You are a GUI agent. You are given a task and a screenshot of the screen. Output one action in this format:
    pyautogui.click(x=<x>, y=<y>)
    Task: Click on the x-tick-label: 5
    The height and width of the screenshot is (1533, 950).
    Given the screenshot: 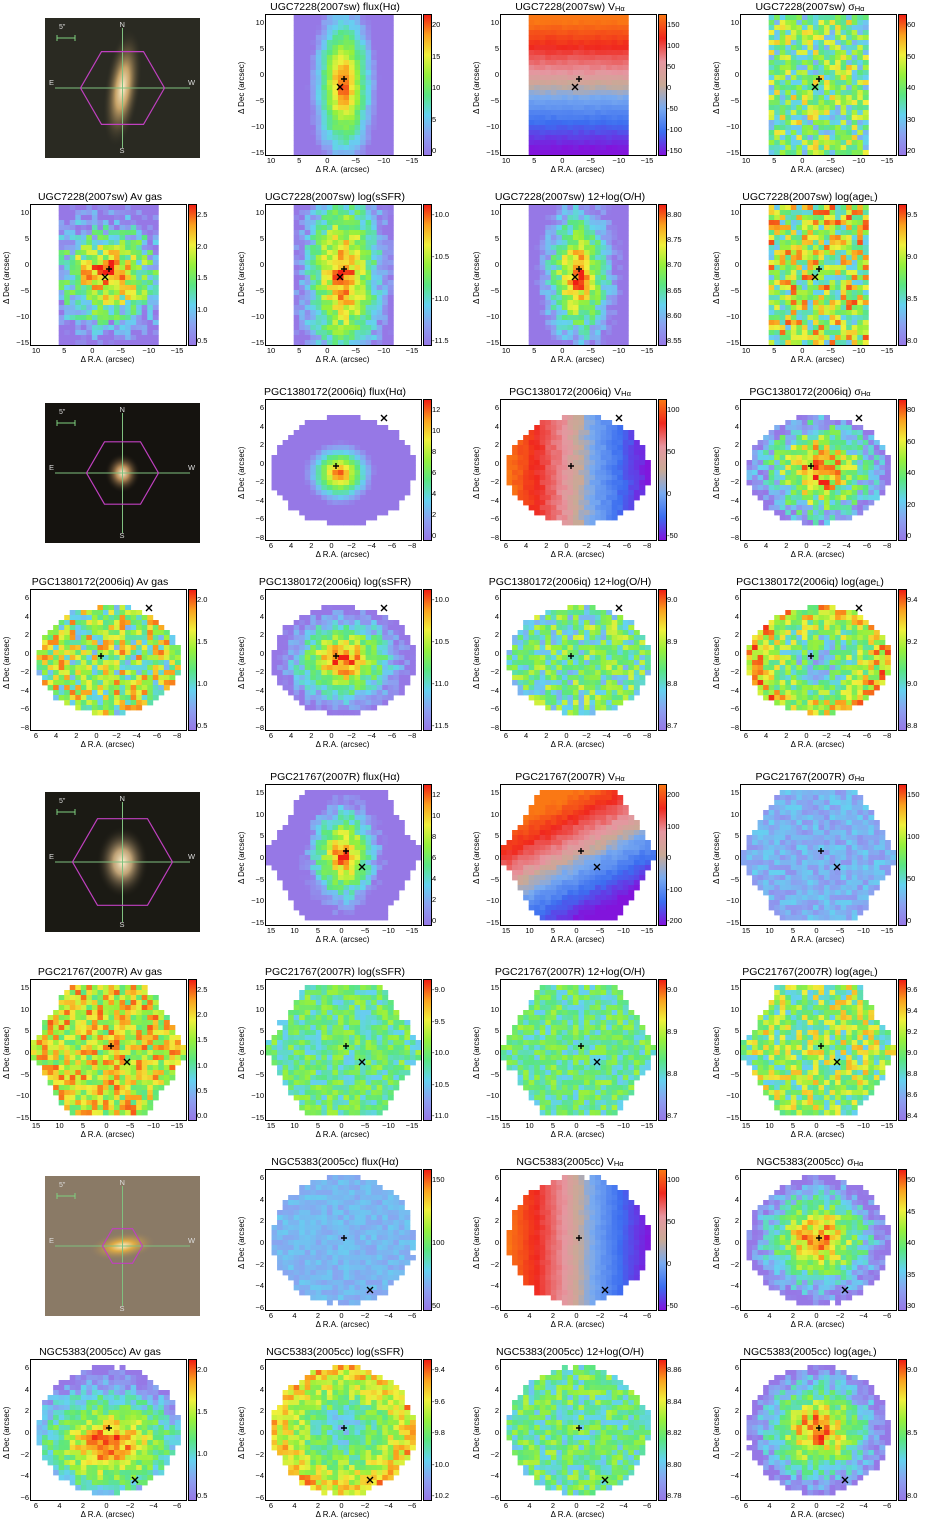 What is the action you would take?
    pyautogui.click(x=318, y=930)
    